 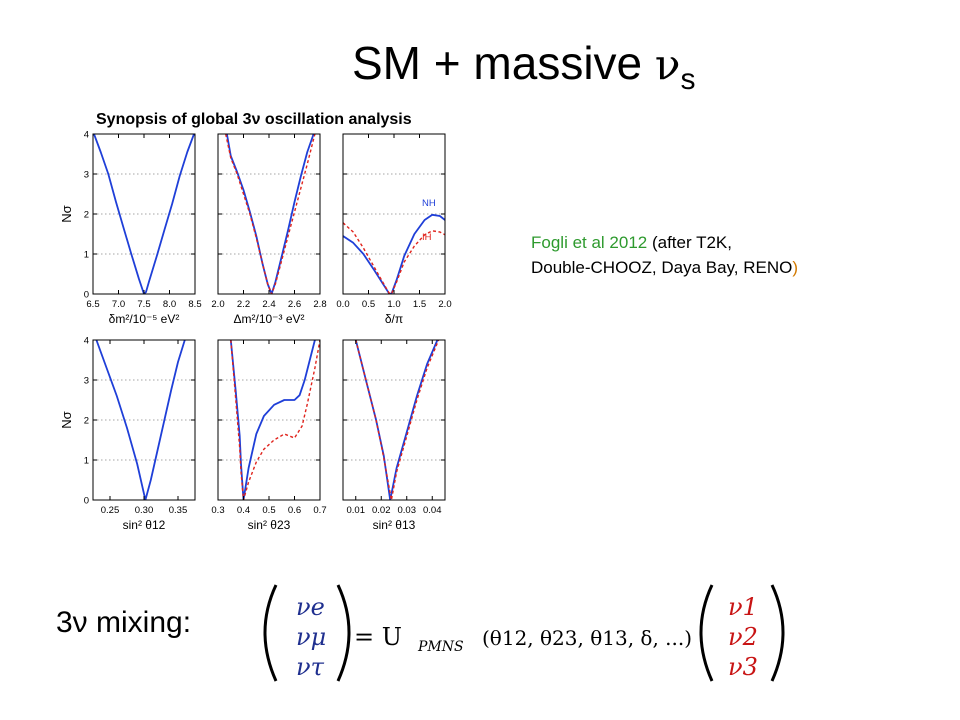 I want to click on x-tick-label: 0.35, so click(x=178, y=510).